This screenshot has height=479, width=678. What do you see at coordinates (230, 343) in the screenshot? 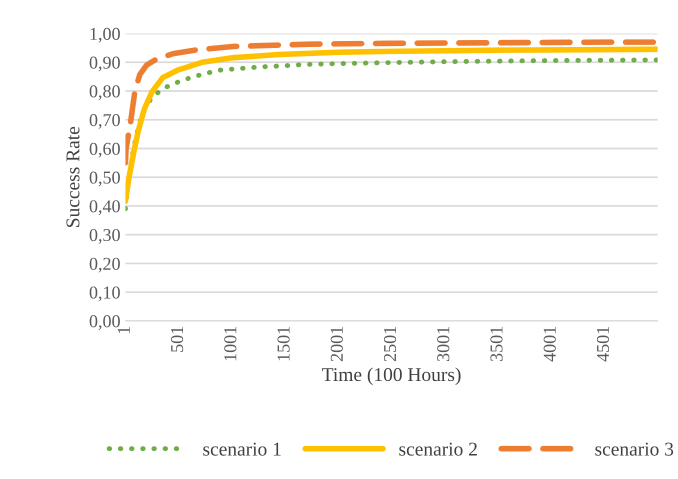
I see `x-tick-label: 1001` at bounding box center [230, 343].